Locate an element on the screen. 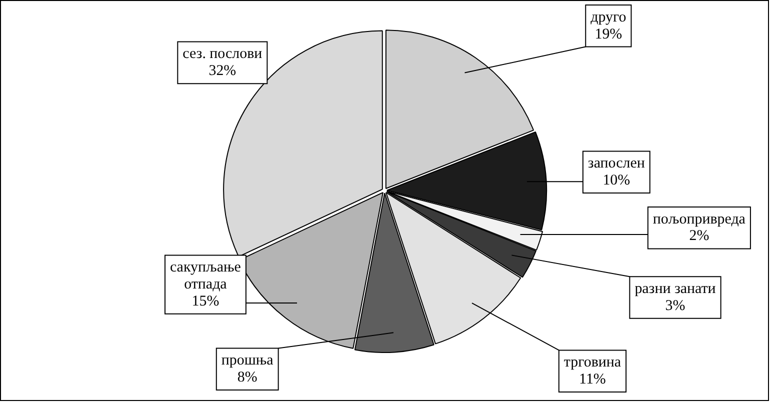 The image size is (771, 403). slice-label: друго is located at coordinates (608, 17).